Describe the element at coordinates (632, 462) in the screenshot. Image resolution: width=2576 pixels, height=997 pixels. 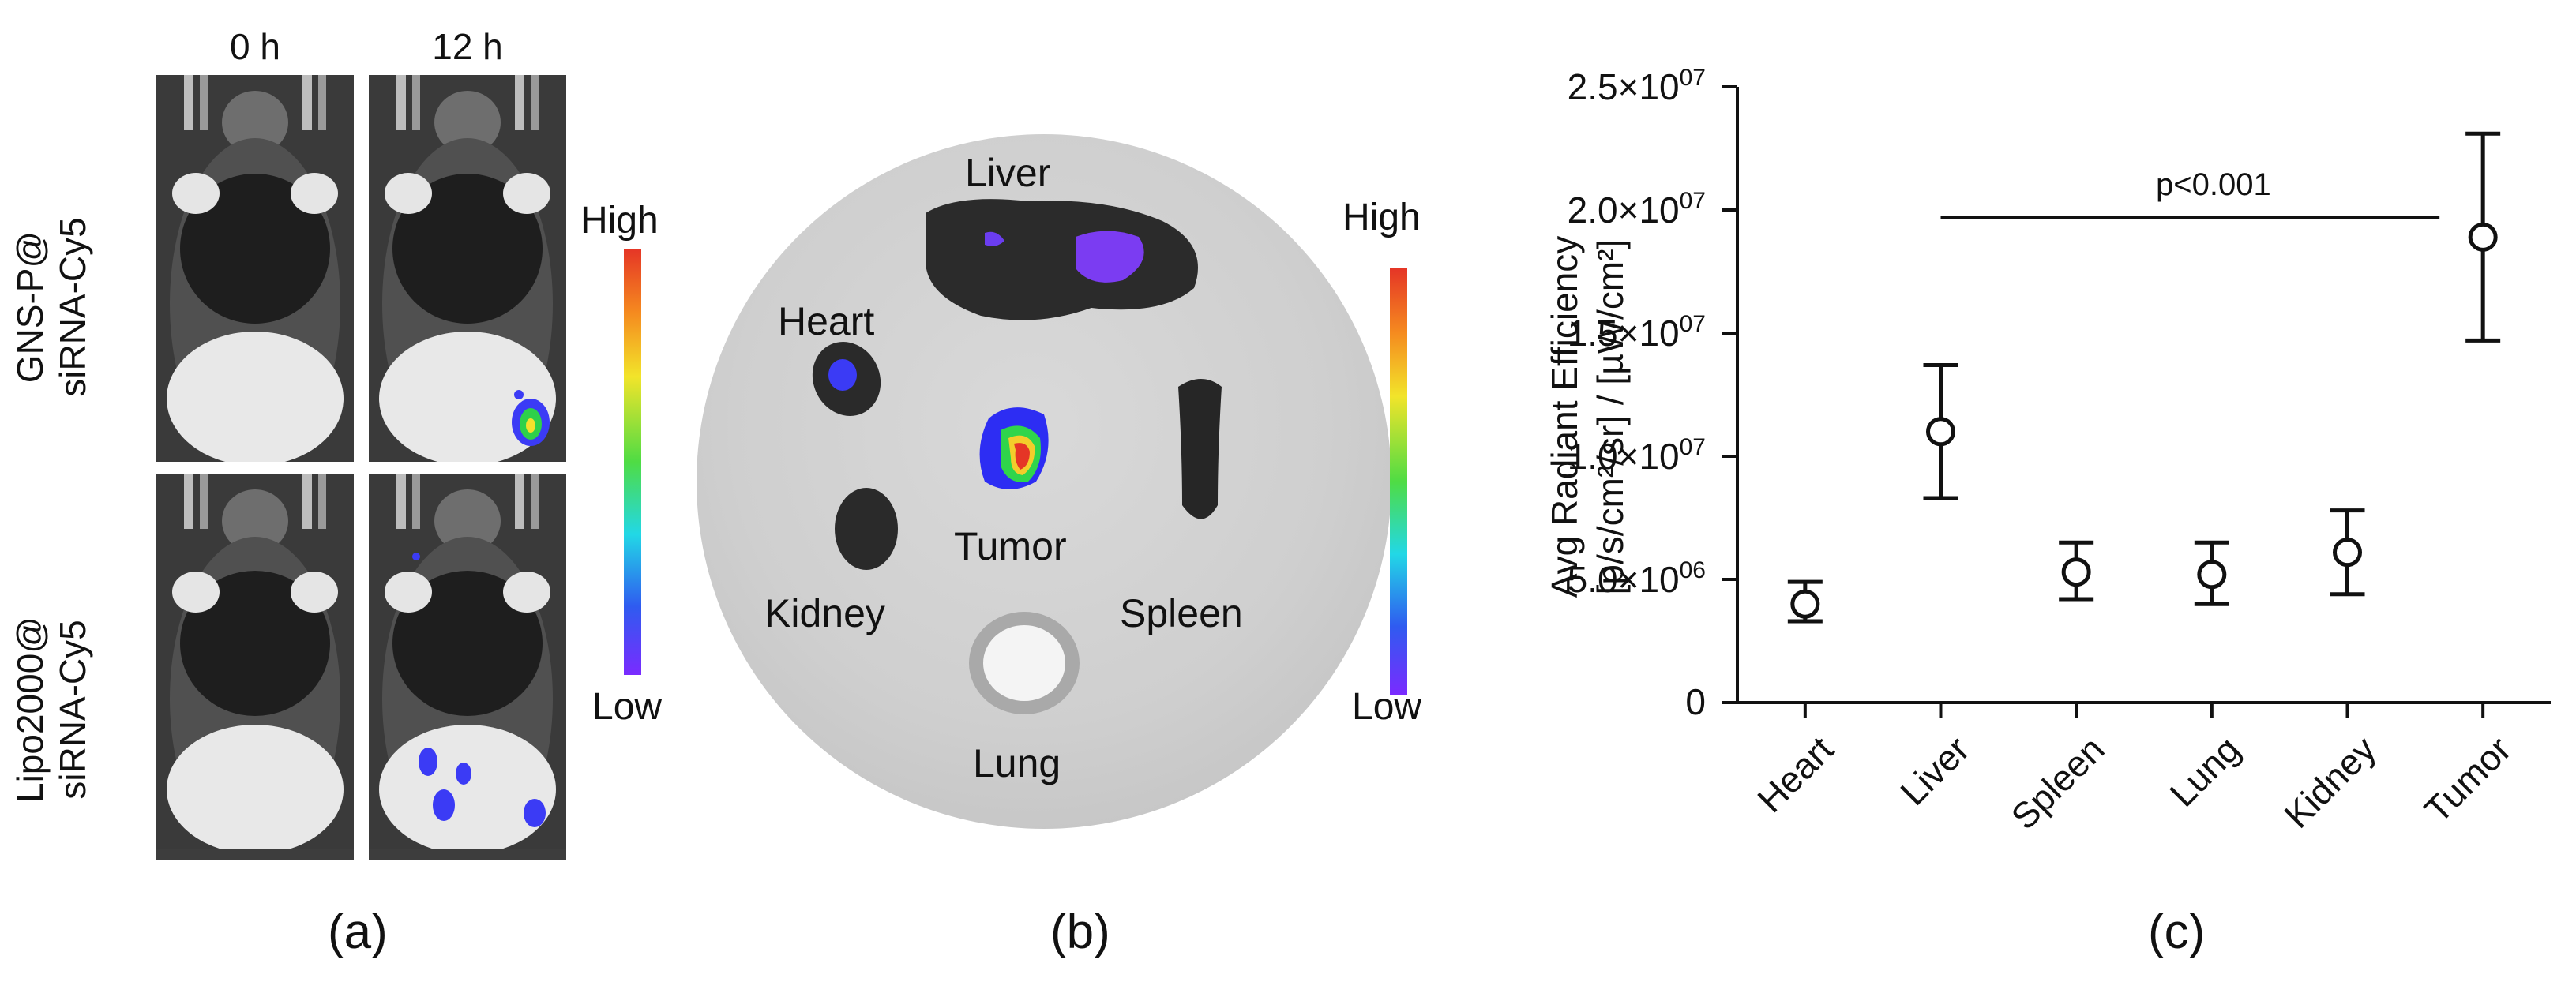
I see `colorbar-a` at that location.